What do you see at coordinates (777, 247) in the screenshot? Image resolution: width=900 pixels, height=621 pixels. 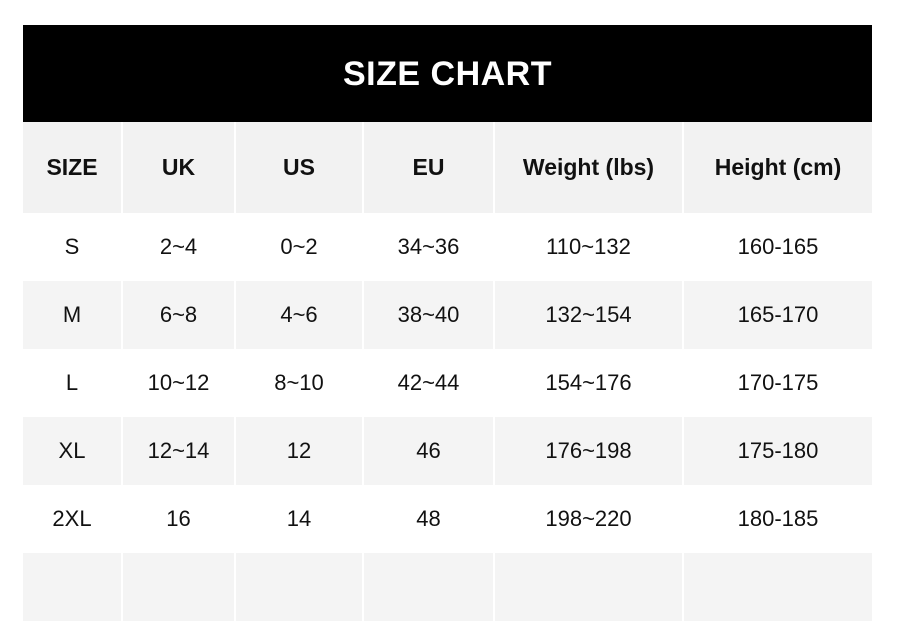 I see `cell-height: 160-165` at bounding box center [777, 247].